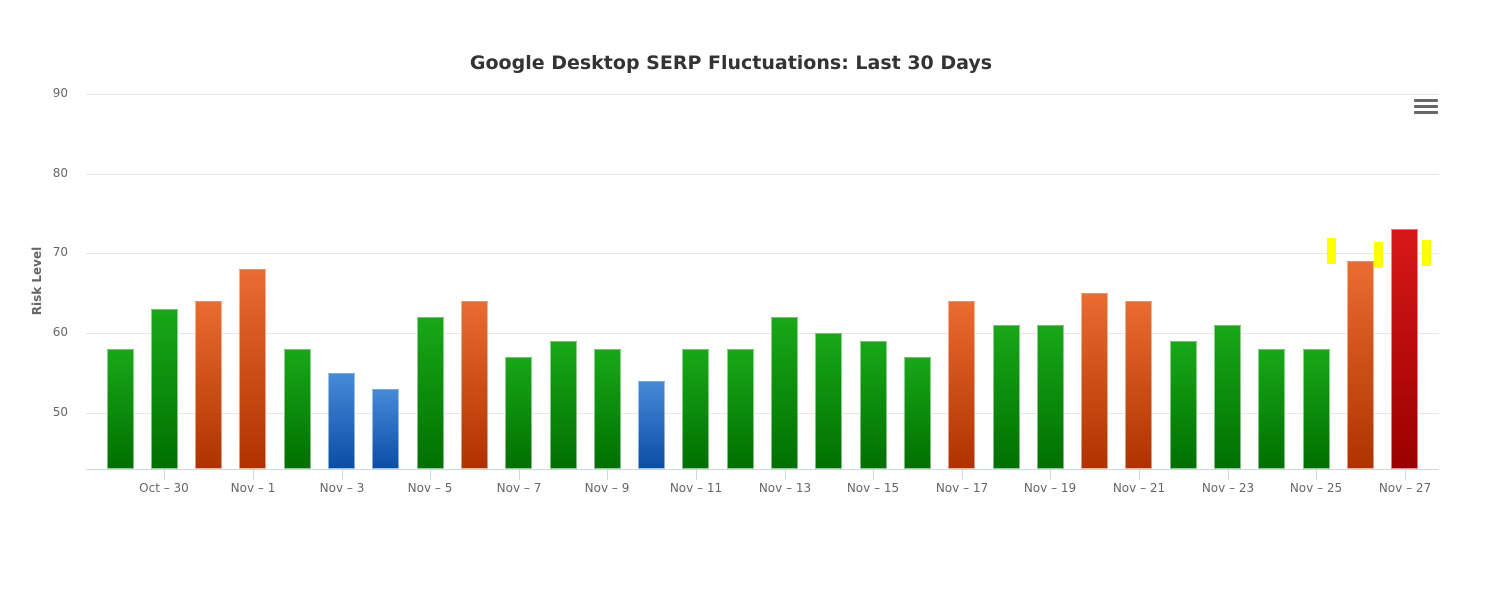  I want to click on x-tick-label: Nov – 5, so click(430, 488).